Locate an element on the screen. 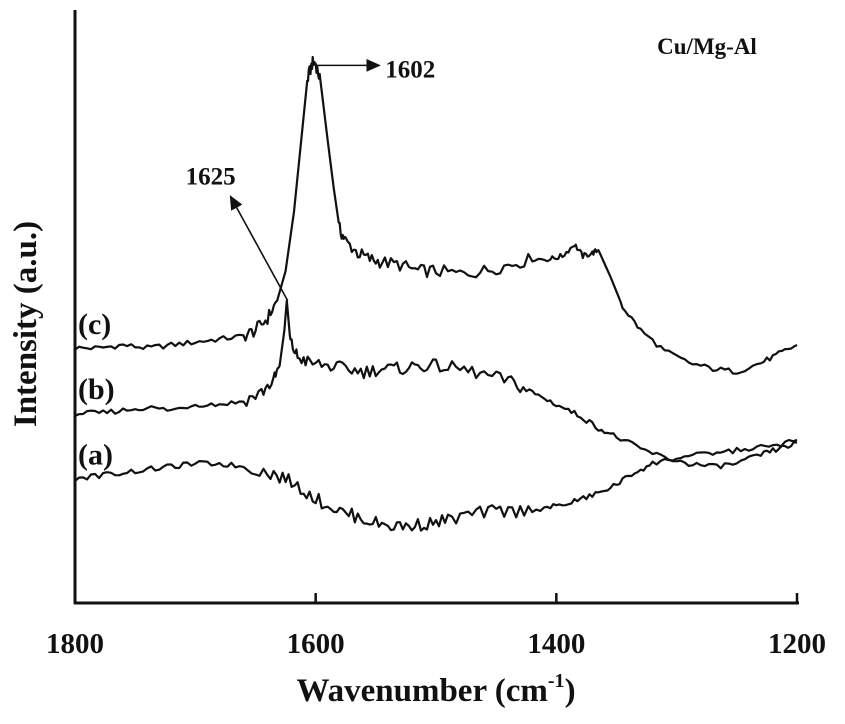 Image resolution: width=845 pixels, height=724 pixels. x-axis-title-sup: -1 is located at coordinates (556, 681).